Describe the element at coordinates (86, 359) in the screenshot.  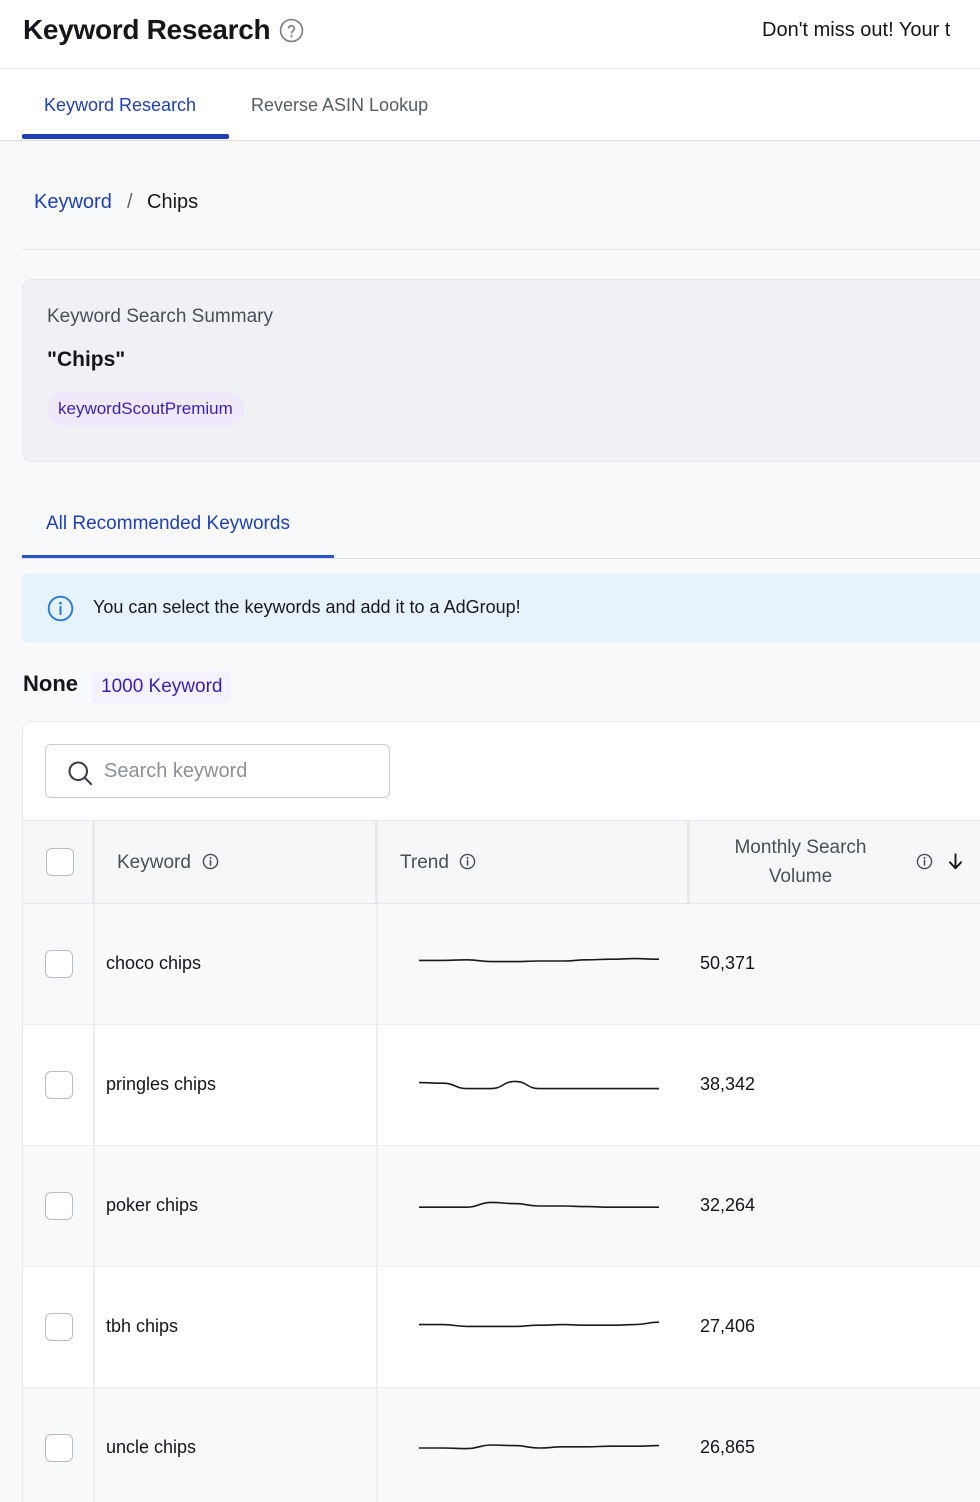
I see `summary-keyword: "Chips"` at that location.